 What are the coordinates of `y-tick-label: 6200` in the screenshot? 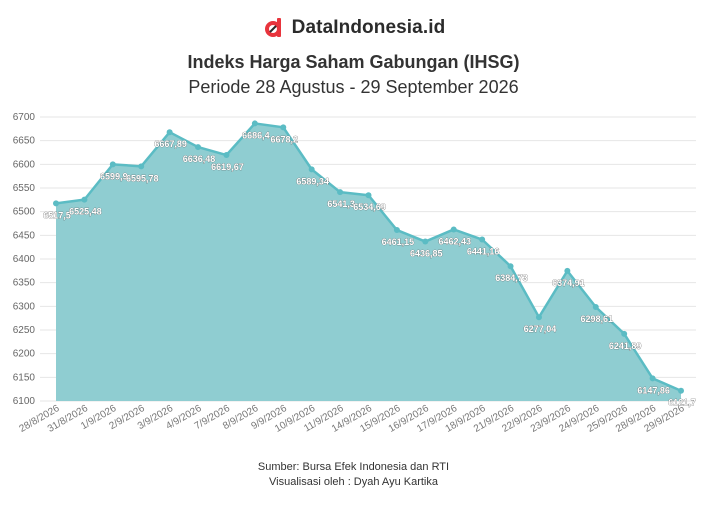 It's located at (24, 354).